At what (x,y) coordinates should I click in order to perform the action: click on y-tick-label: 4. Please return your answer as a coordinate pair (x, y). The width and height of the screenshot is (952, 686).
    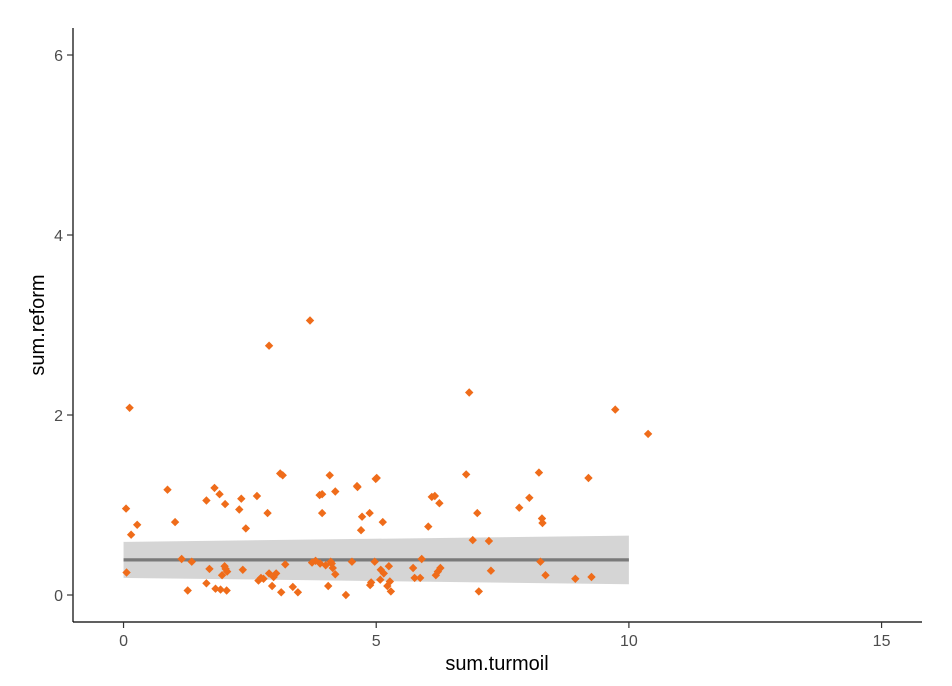
    Looking at the image, I should click on (58, 236).